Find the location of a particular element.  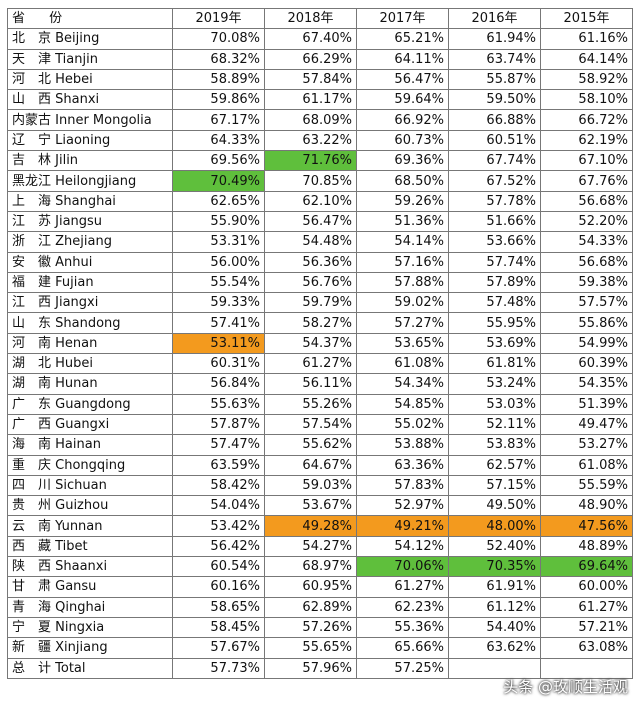

value-cell: 51.36% is located at coordinates (402, 221).